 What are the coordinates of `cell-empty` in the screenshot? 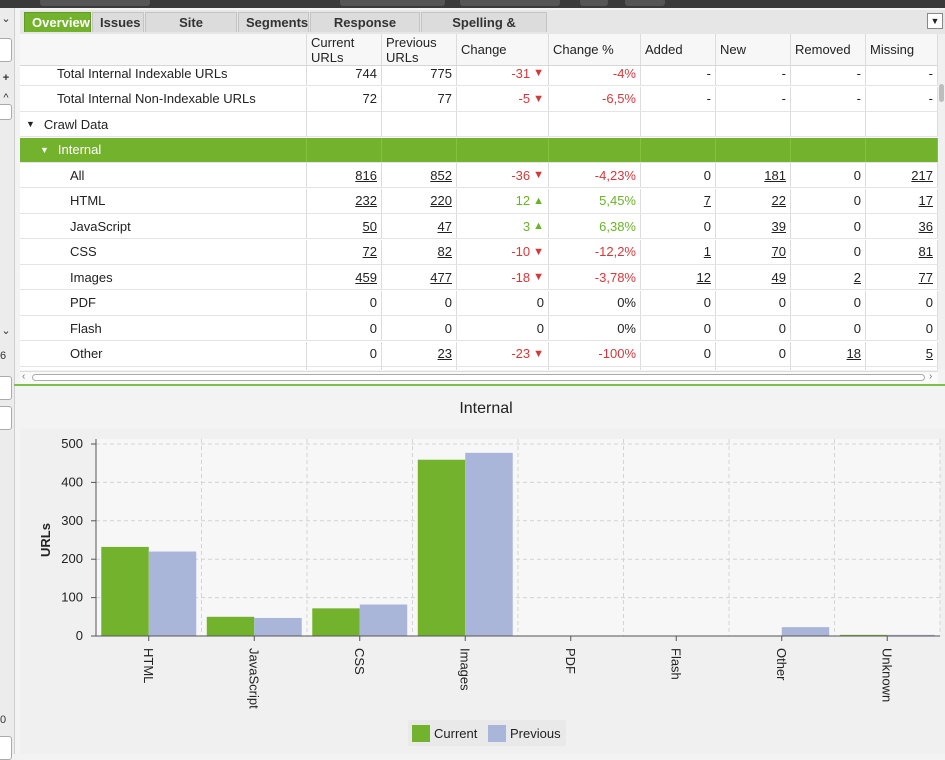 It's located at (828, 368).